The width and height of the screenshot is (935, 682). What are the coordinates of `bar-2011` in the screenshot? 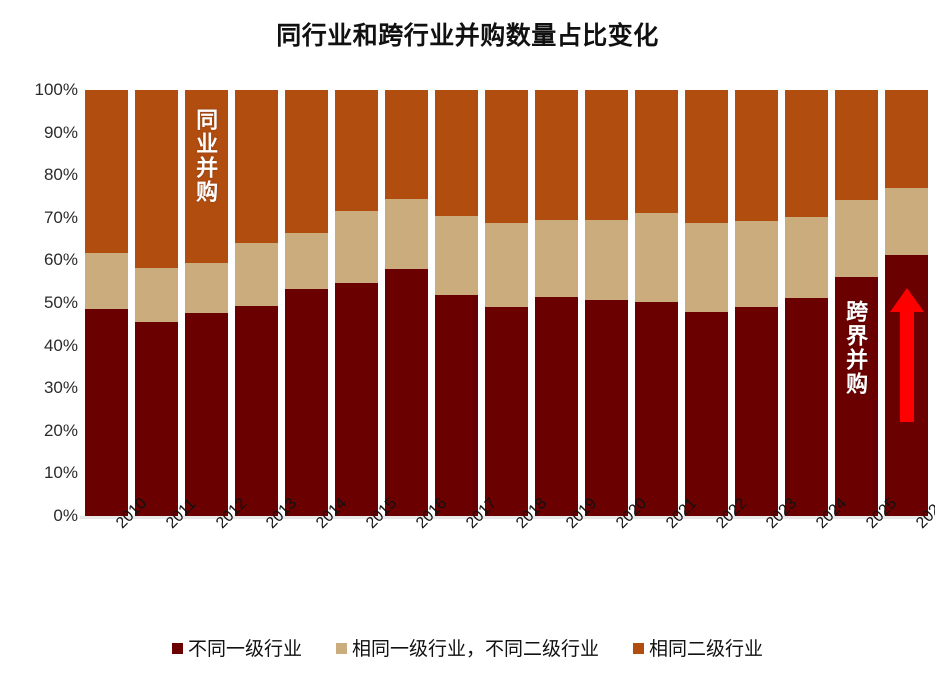 It's located at (156, 303).